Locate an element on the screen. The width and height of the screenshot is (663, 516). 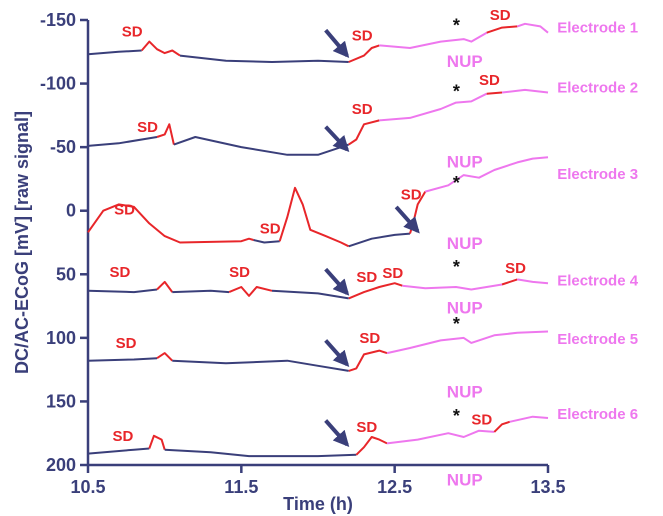
x-axis-title: Time (h) is located at coordinates (318, 504).